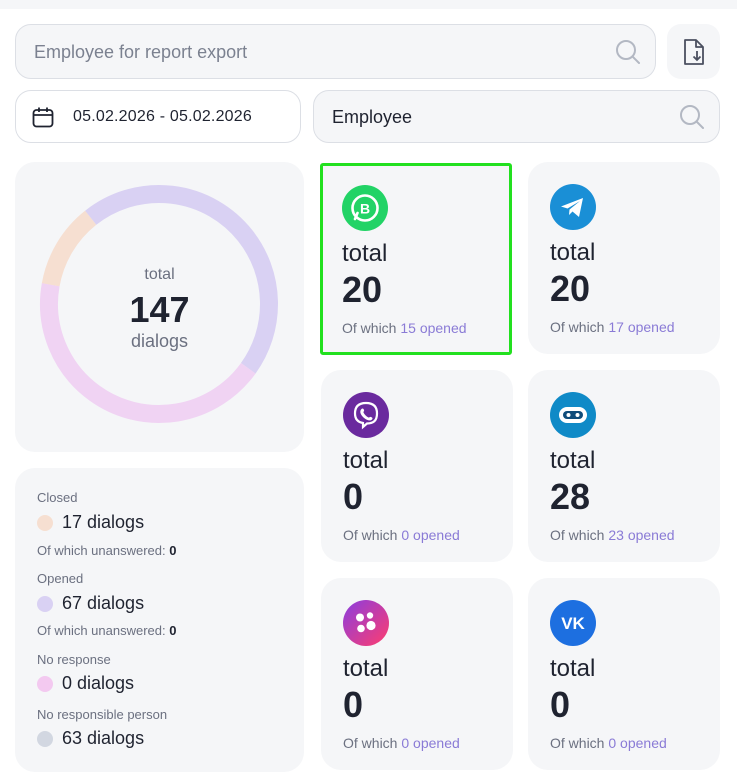 This screenshot has height=782, width=737. I want to click on channel-card-bot: total 28 Of which 23 opened, so click(624, 466).